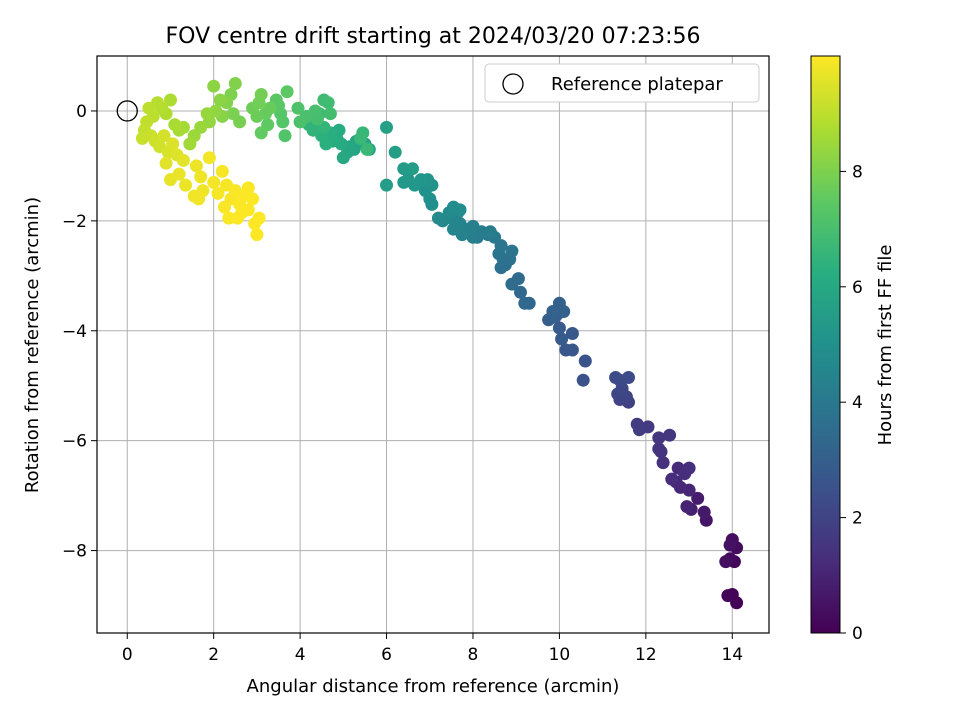 This screenshot has width=960, height=720. What do you see at coordinates (857, 172) in the screenshot?
I see `colorbar-tick-label: 8` at bounding box center [857, 172].